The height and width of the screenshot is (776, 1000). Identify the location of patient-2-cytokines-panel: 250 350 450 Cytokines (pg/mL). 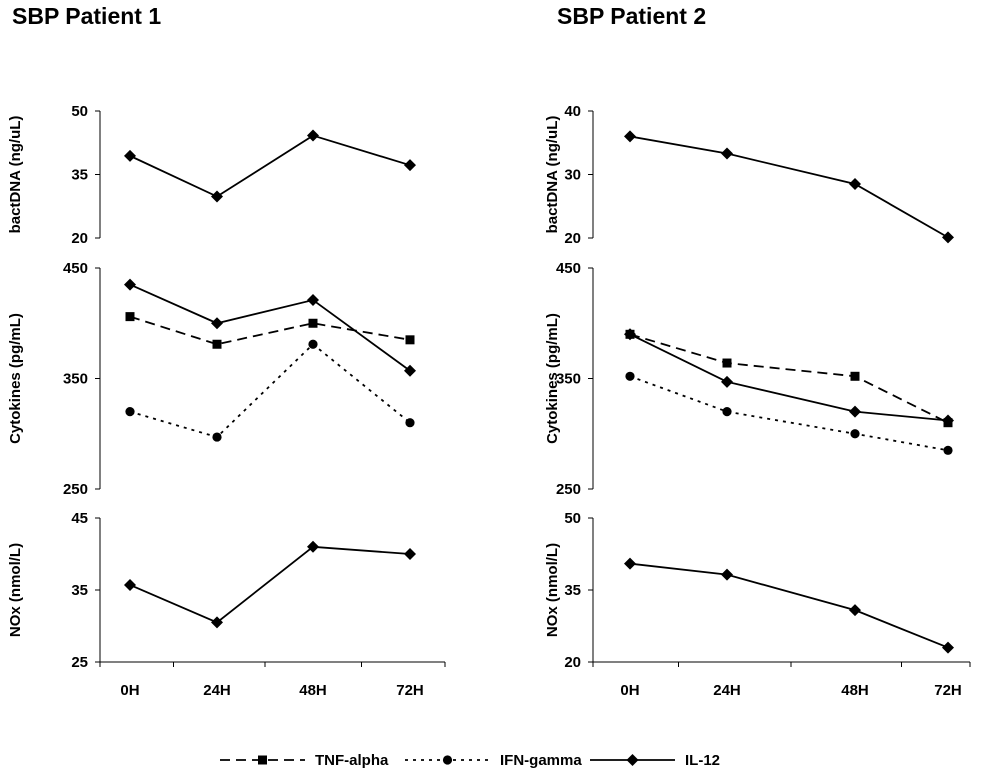
(749, 379).